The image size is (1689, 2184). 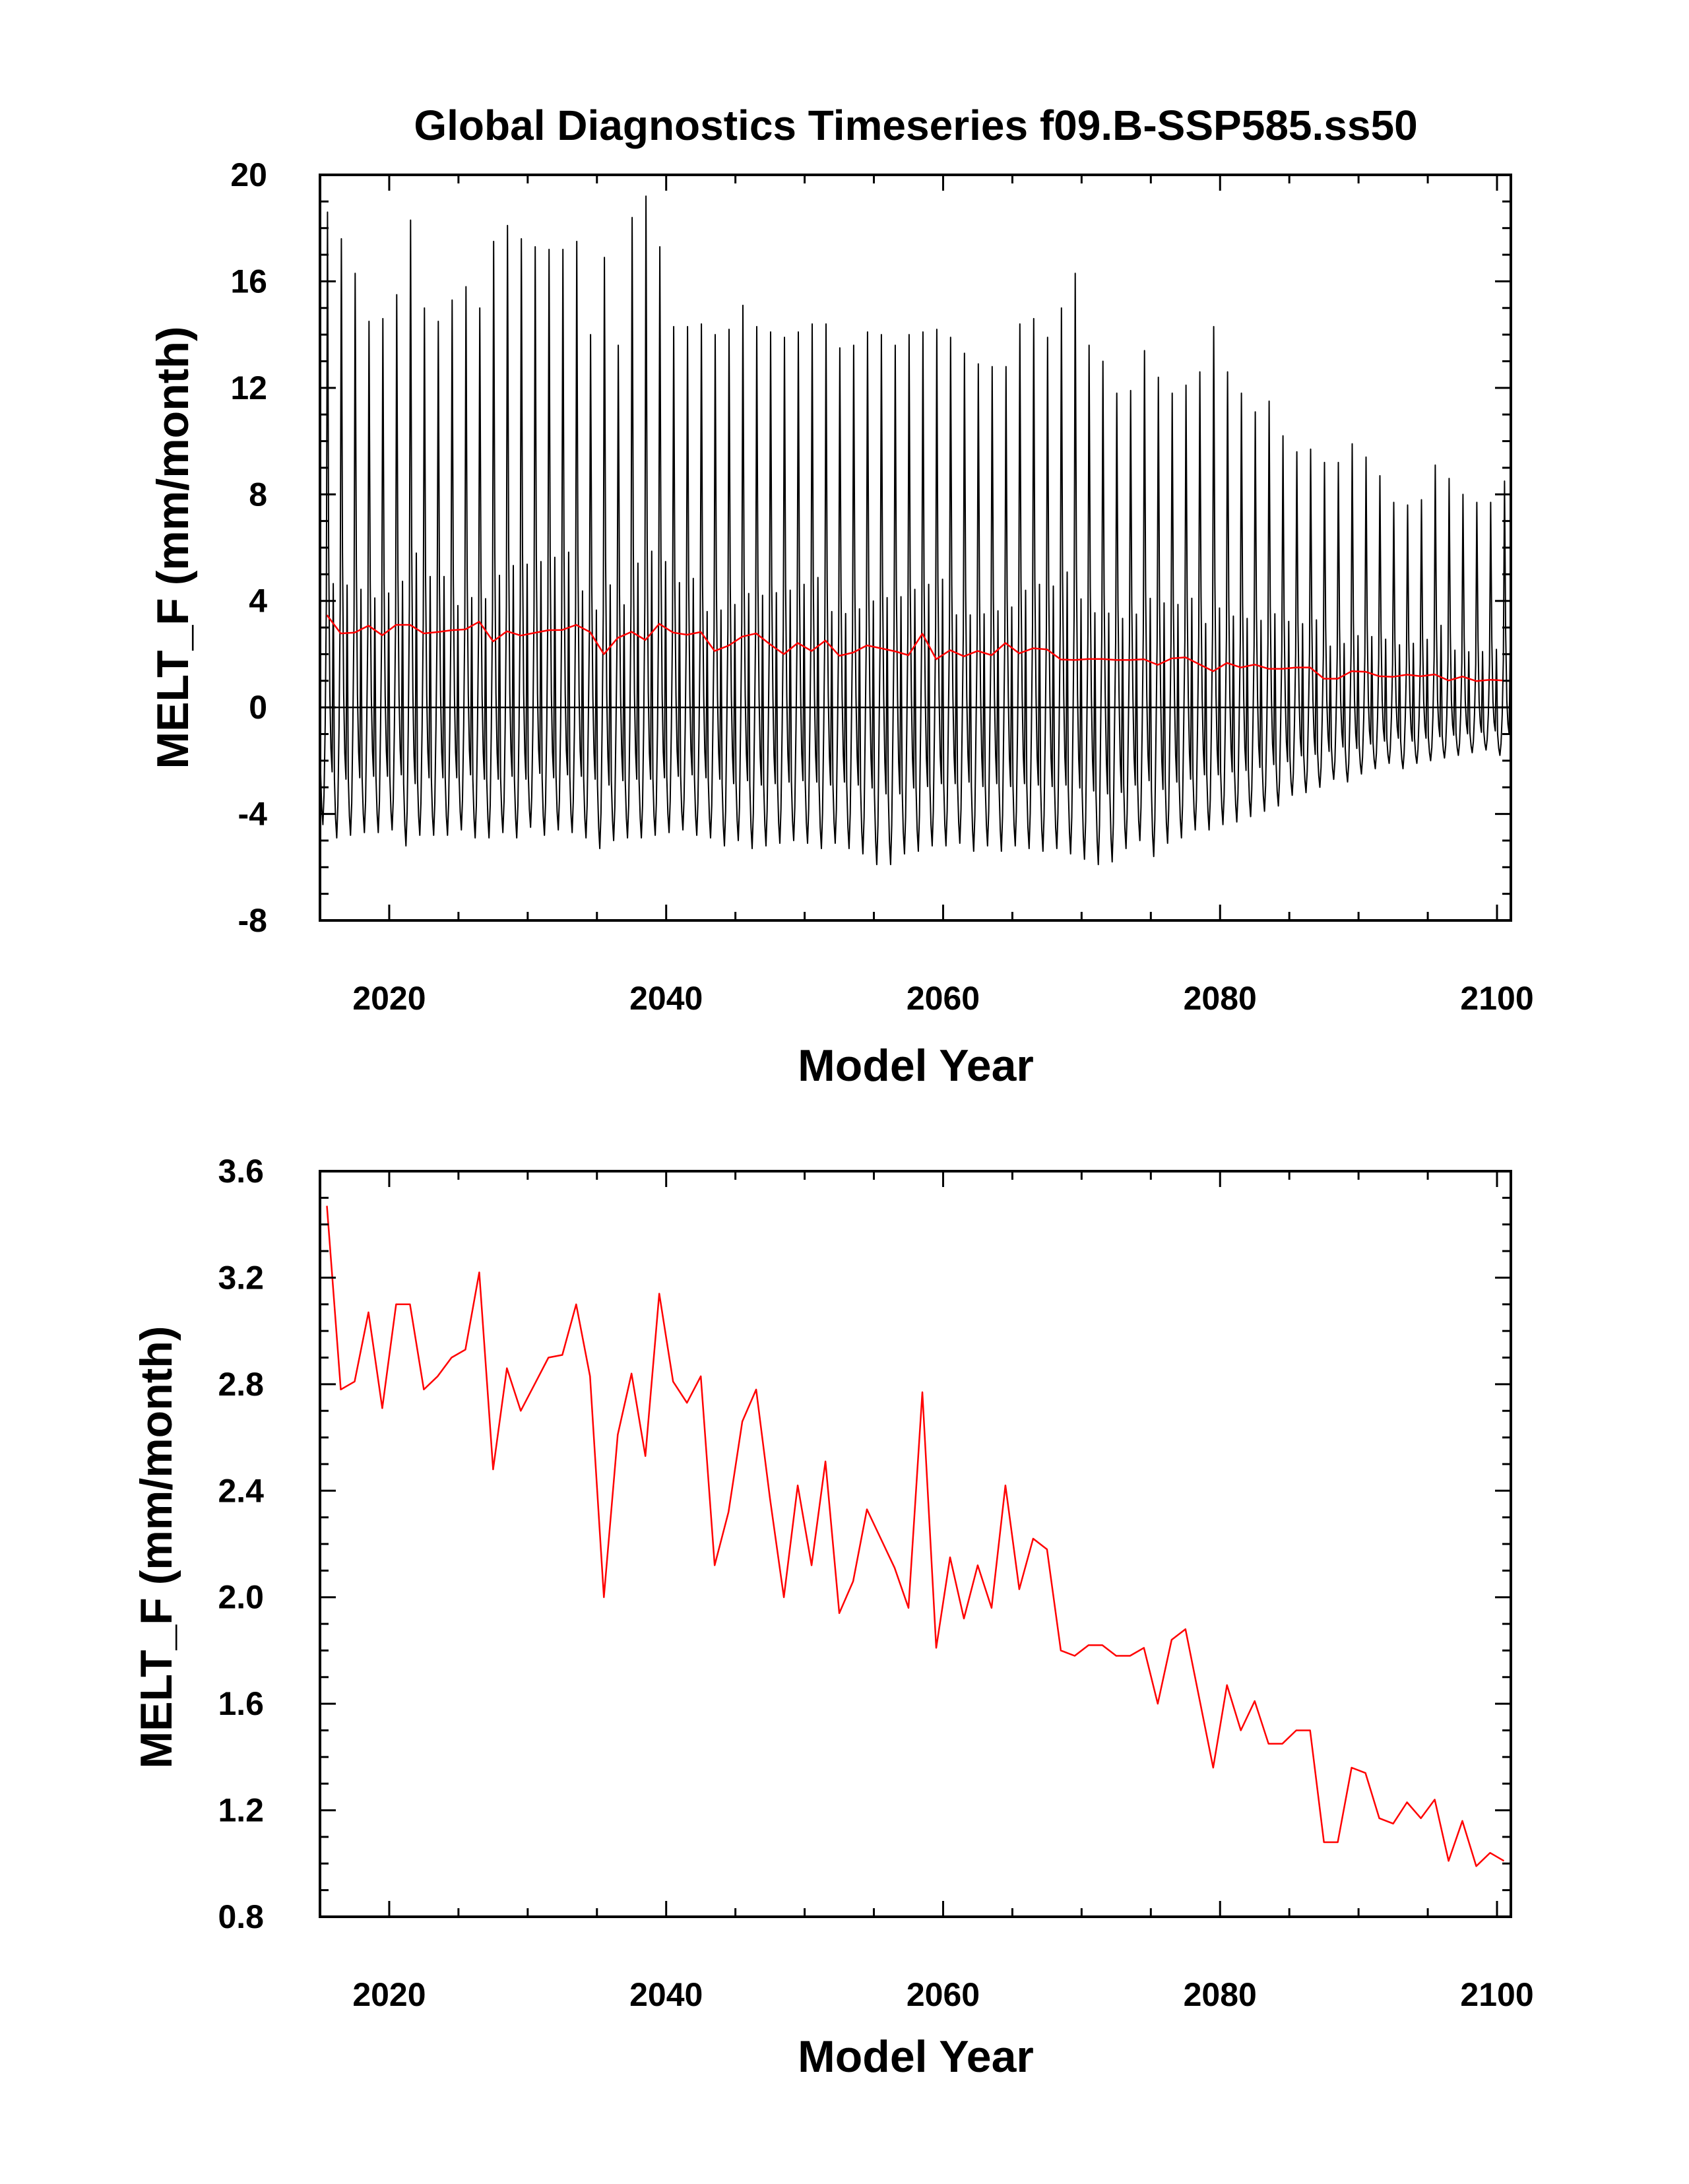 I want to click on series-line-annual-mean, so click(x=915, y=648).